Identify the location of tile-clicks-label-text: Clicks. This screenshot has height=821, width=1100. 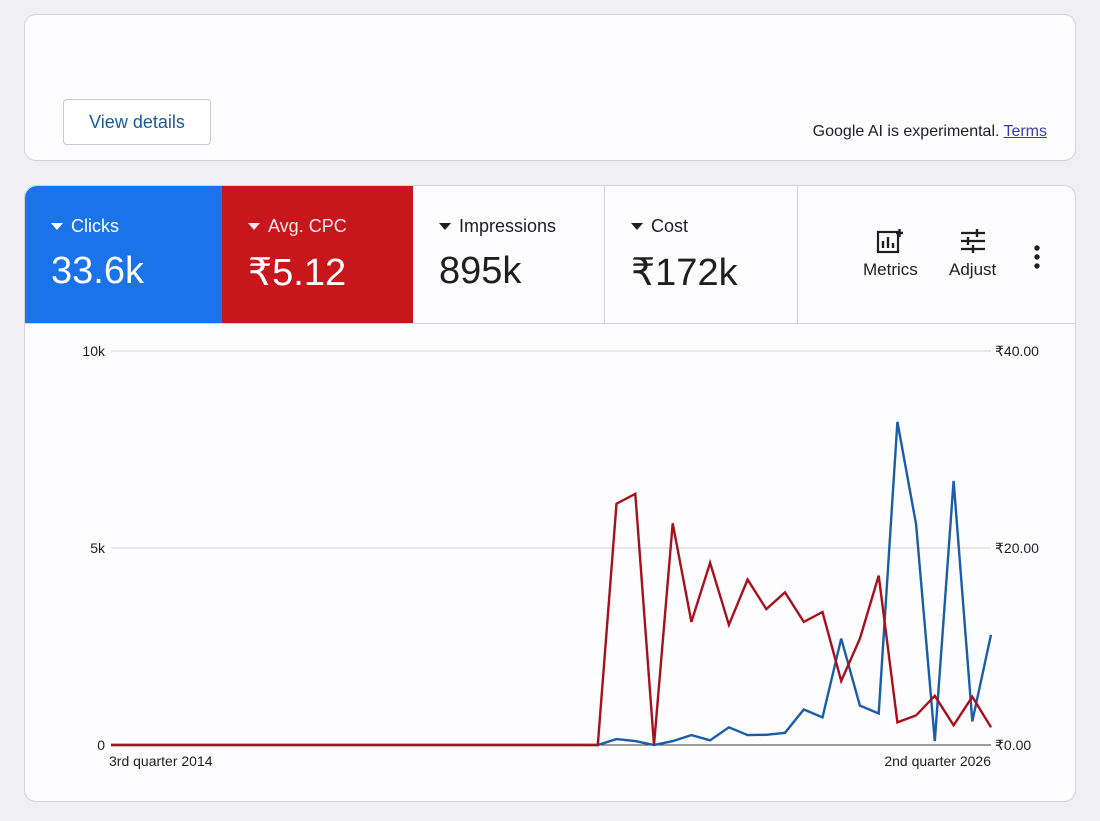
(95, 226).